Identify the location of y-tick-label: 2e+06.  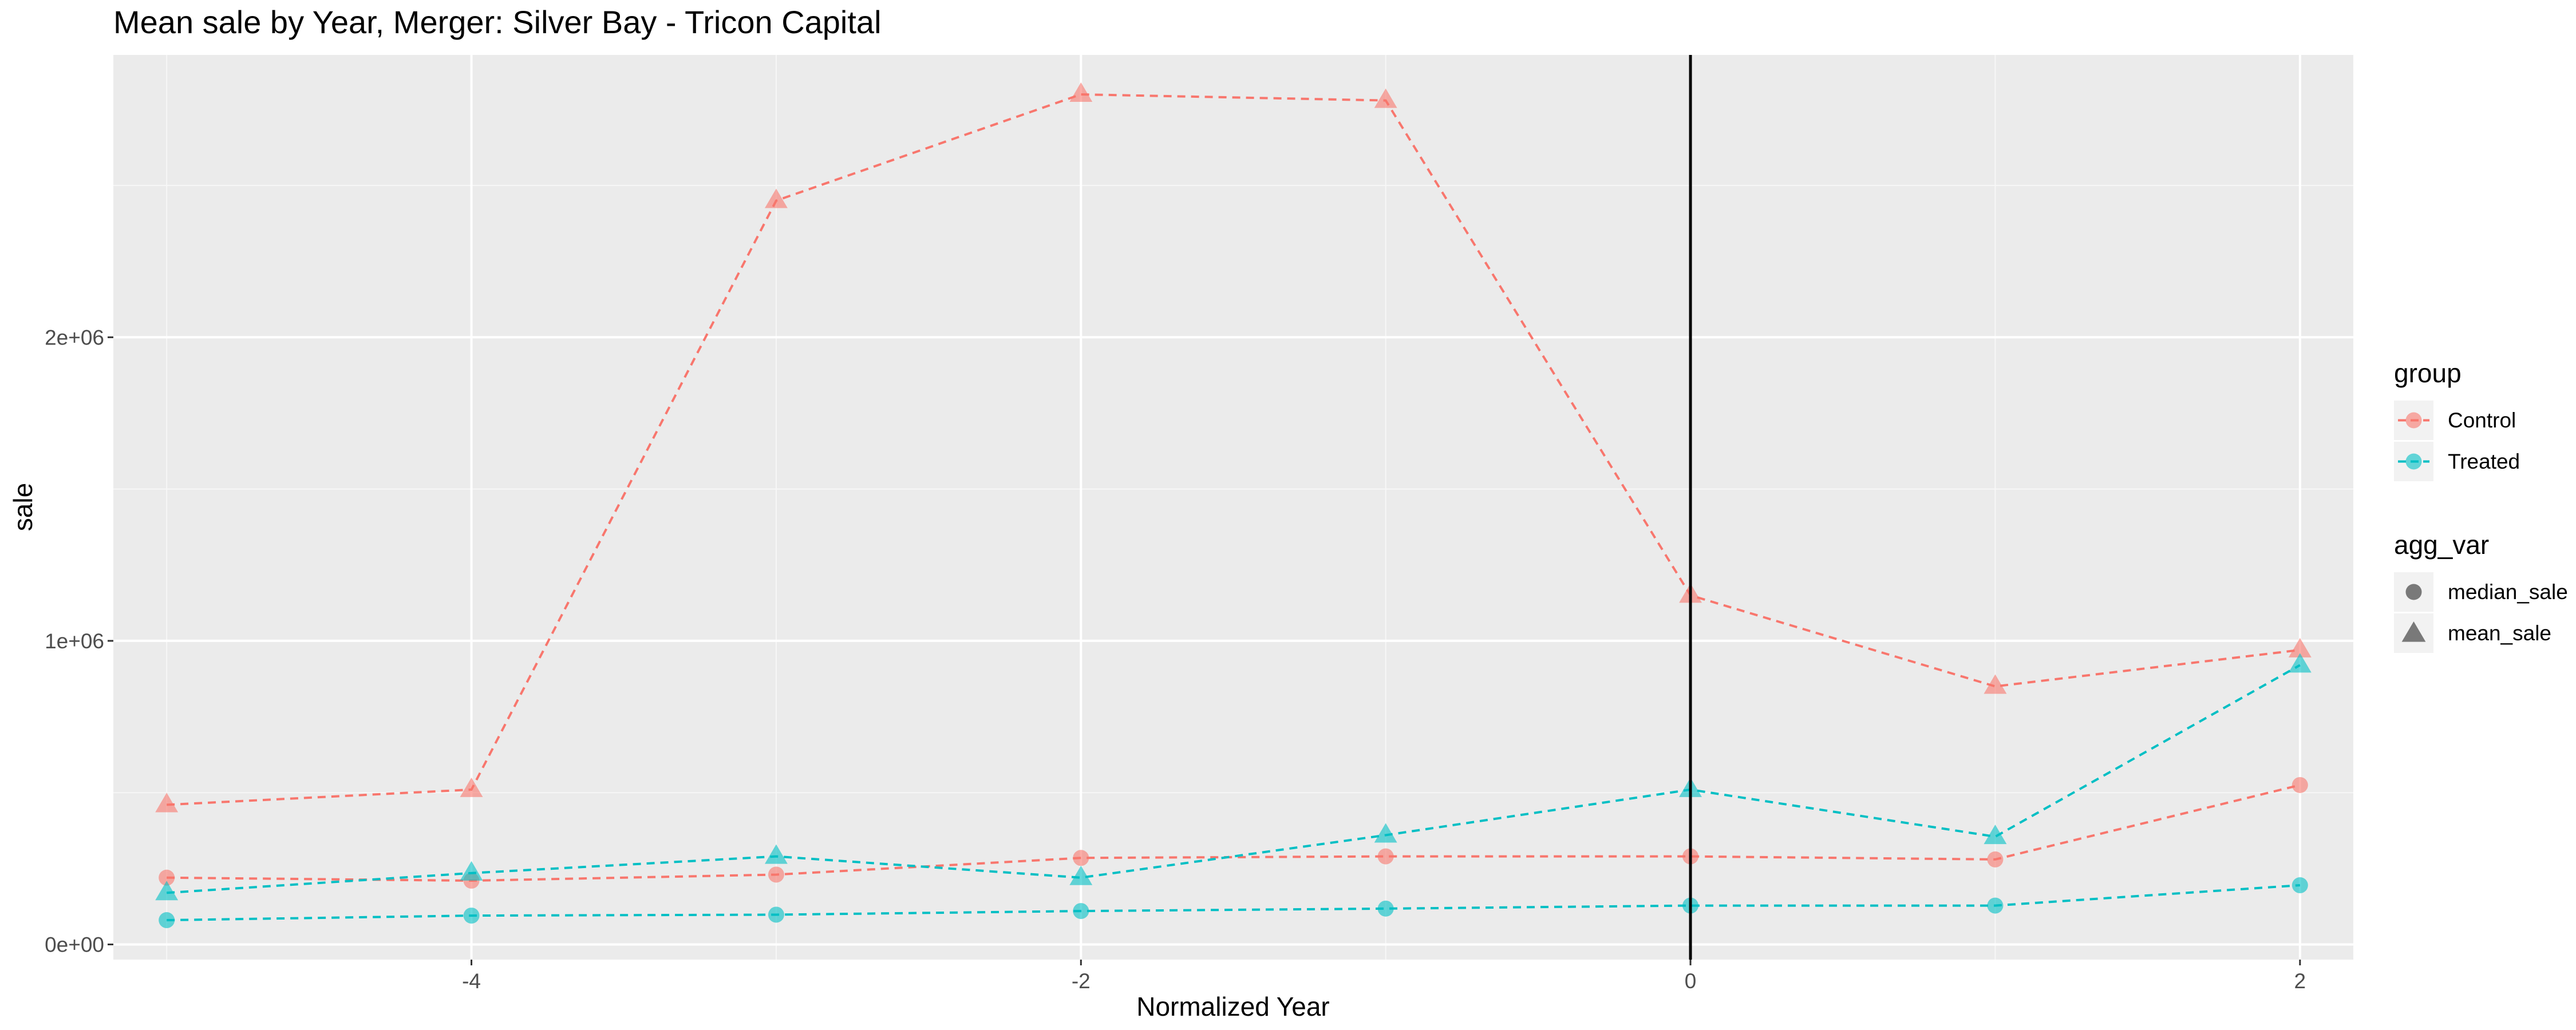
(74, 337).